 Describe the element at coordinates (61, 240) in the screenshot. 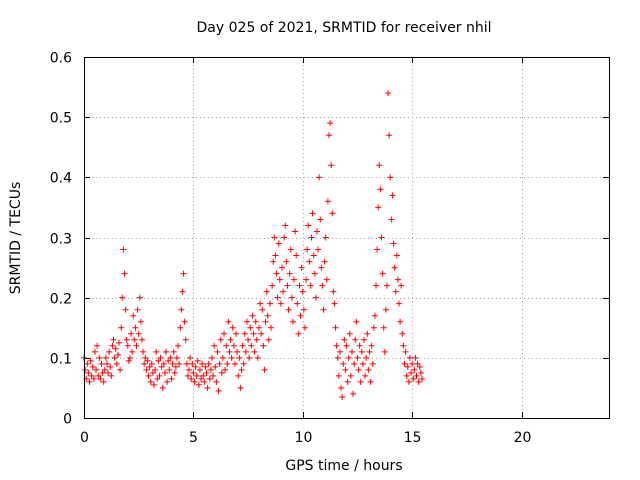

I see `y-tick-label: 0.3` at that location.